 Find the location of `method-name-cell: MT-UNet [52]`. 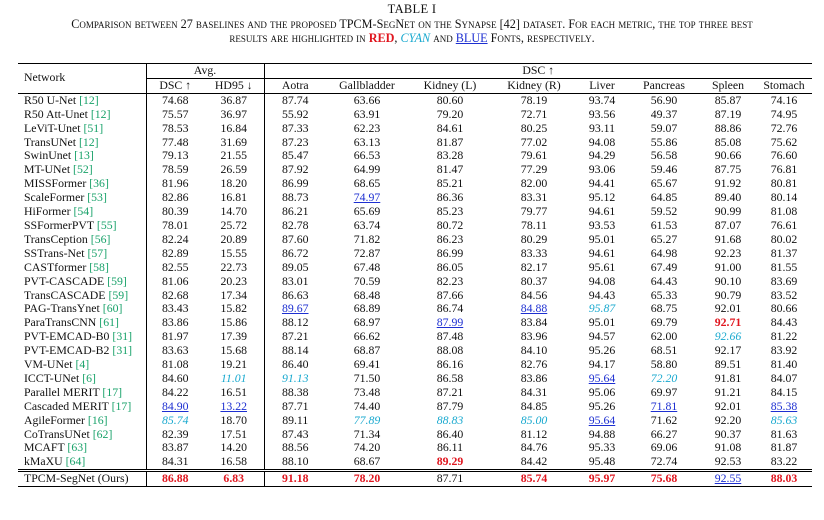

method-name-cell: MT-UNet [52] is located at coordinates (82, 170).